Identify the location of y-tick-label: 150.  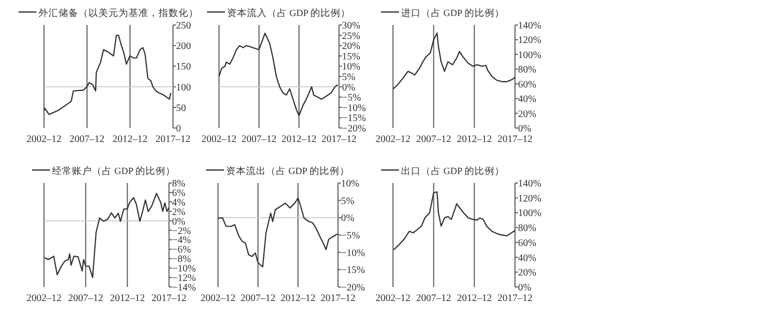
(183, 67).